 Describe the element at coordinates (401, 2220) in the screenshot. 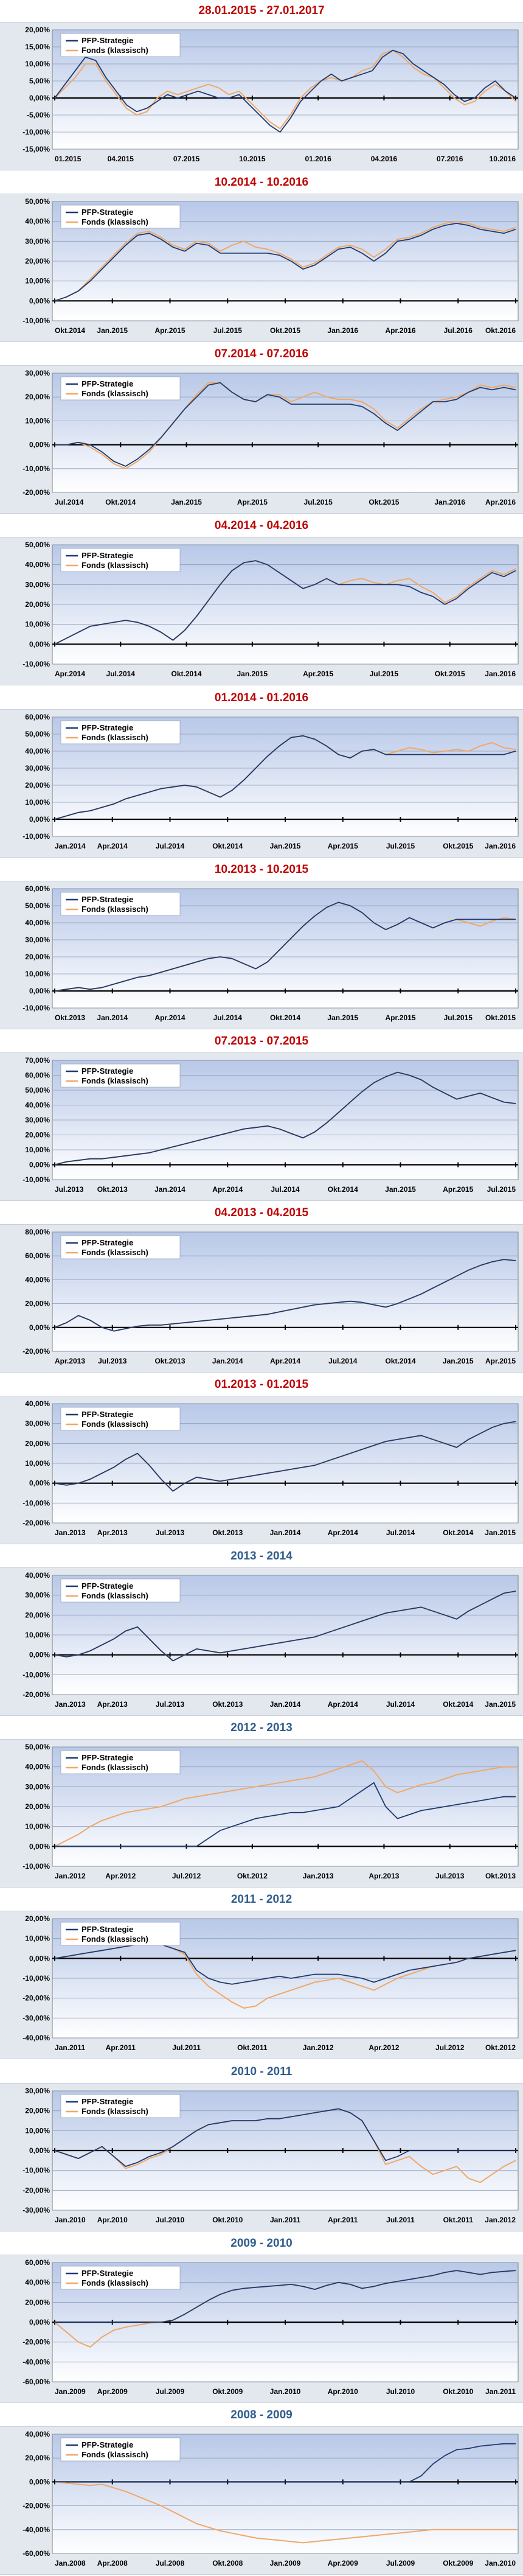

I see `x-tick-label: Jul.2011` at that location.